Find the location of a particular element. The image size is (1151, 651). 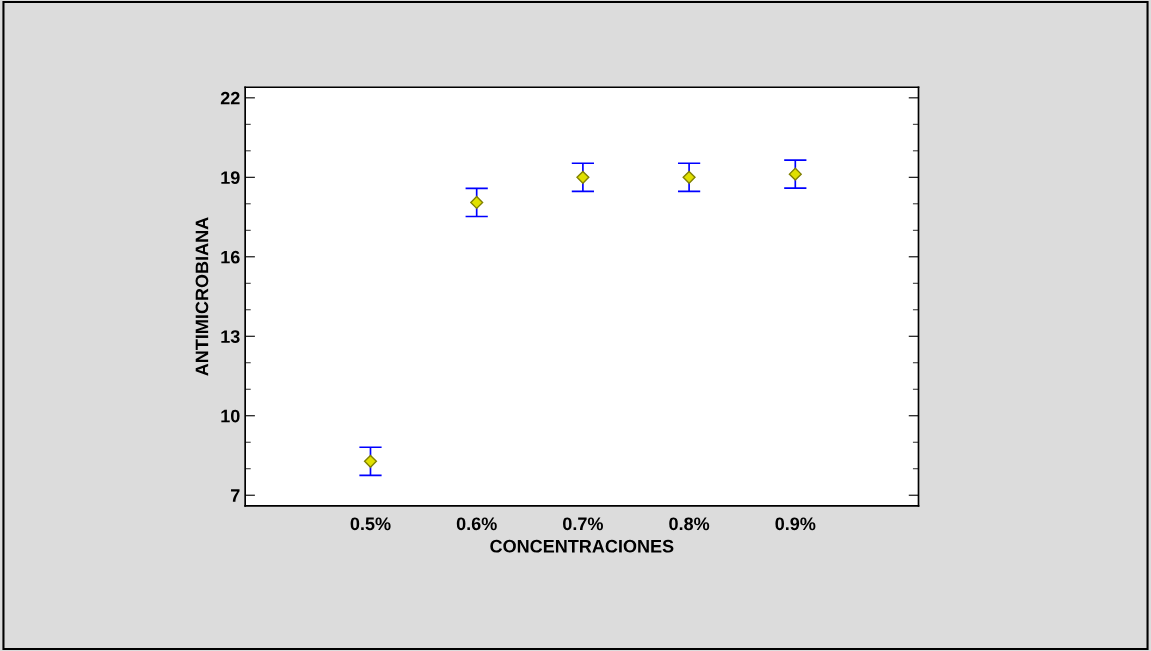

x-tick-label: 0.6% is located at coordinates (476, 524).